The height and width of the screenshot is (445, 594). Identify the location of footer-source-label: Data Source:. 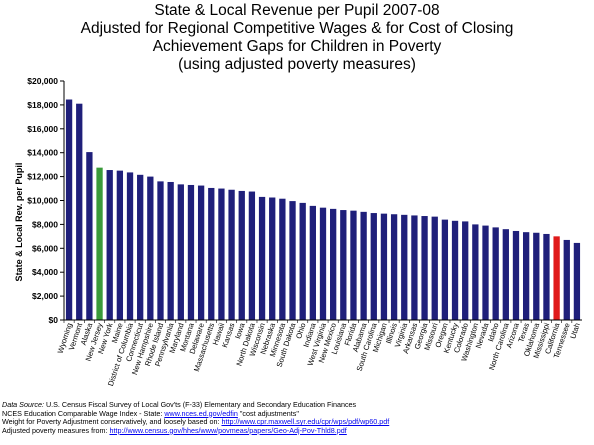
(23, 404).